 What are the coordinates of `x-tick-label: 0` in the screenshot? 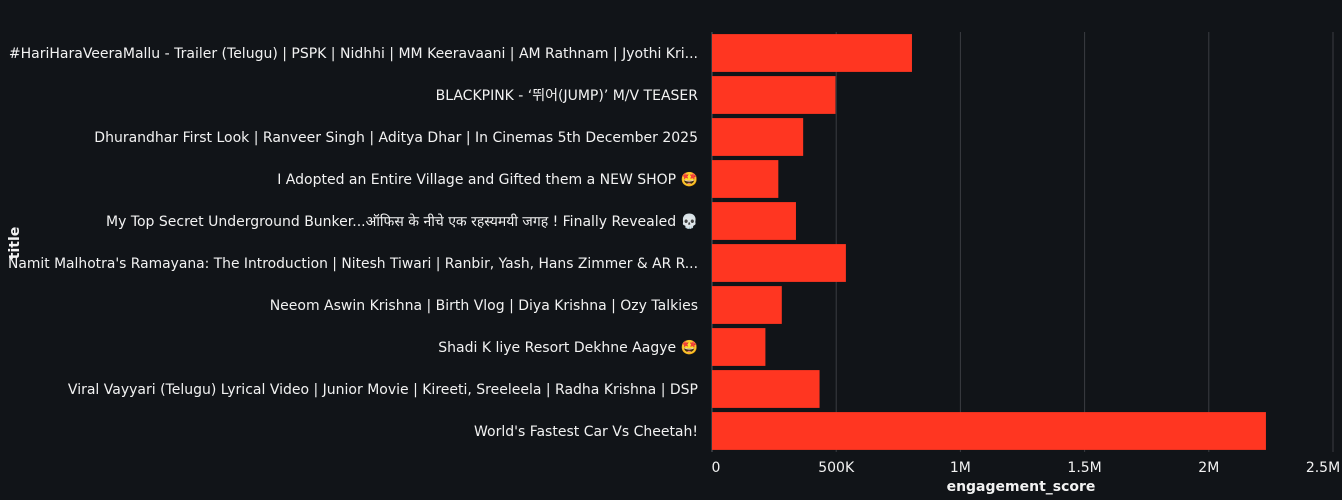 It's located at (716, 468).